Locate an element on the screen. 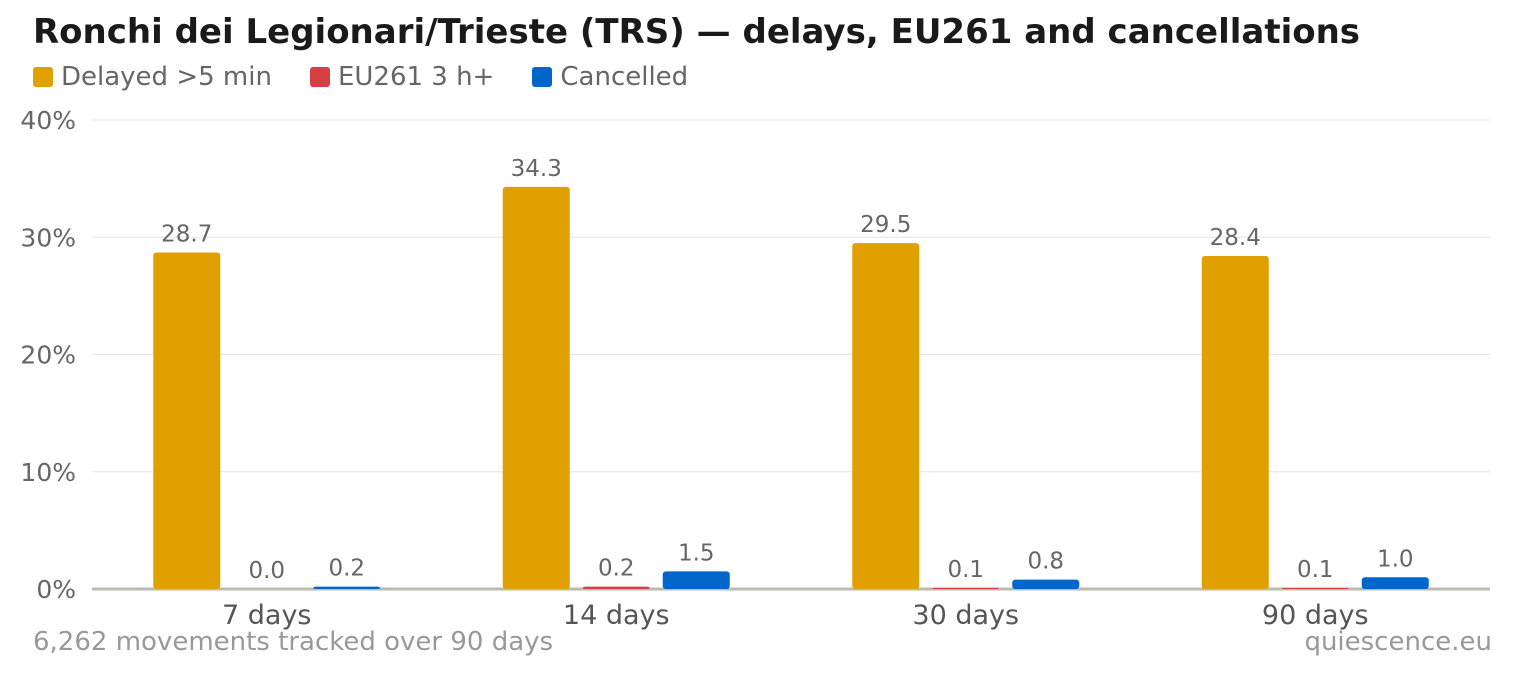  y-tick-label: 40% is located at coordinates (48, 120).